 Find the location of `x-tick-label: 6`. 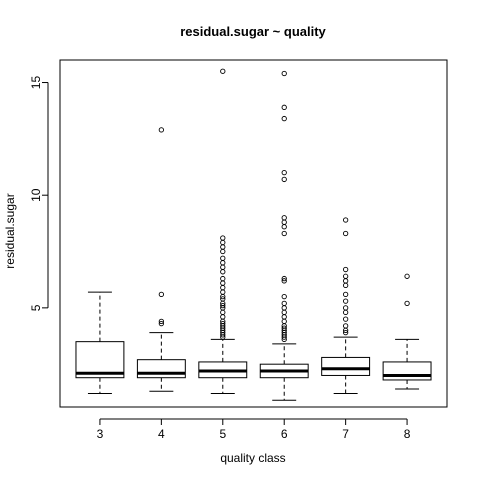

x-tick-label: 6 is located at coordinates (284, 434).